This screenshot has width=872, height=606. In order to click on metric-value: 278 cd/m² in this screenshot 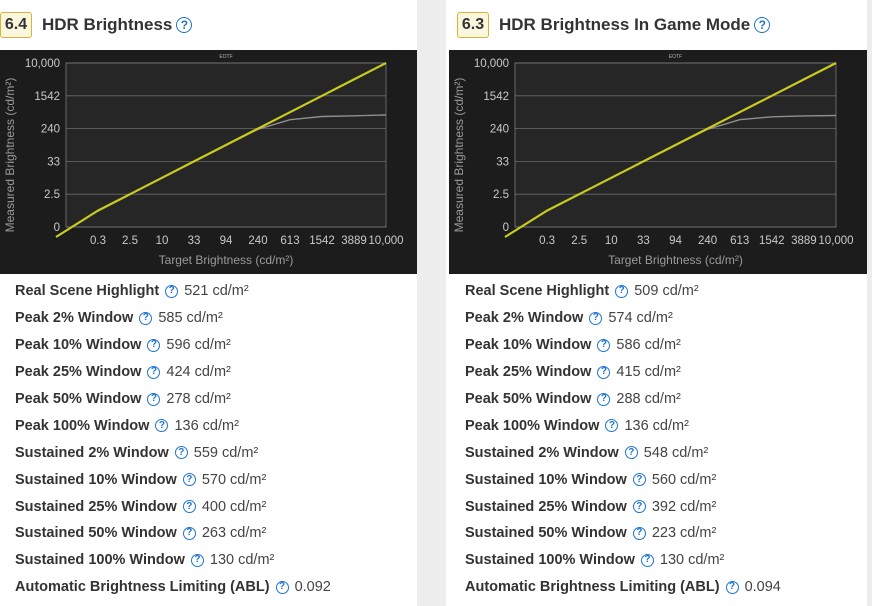, I will do `click(198, 399)`.